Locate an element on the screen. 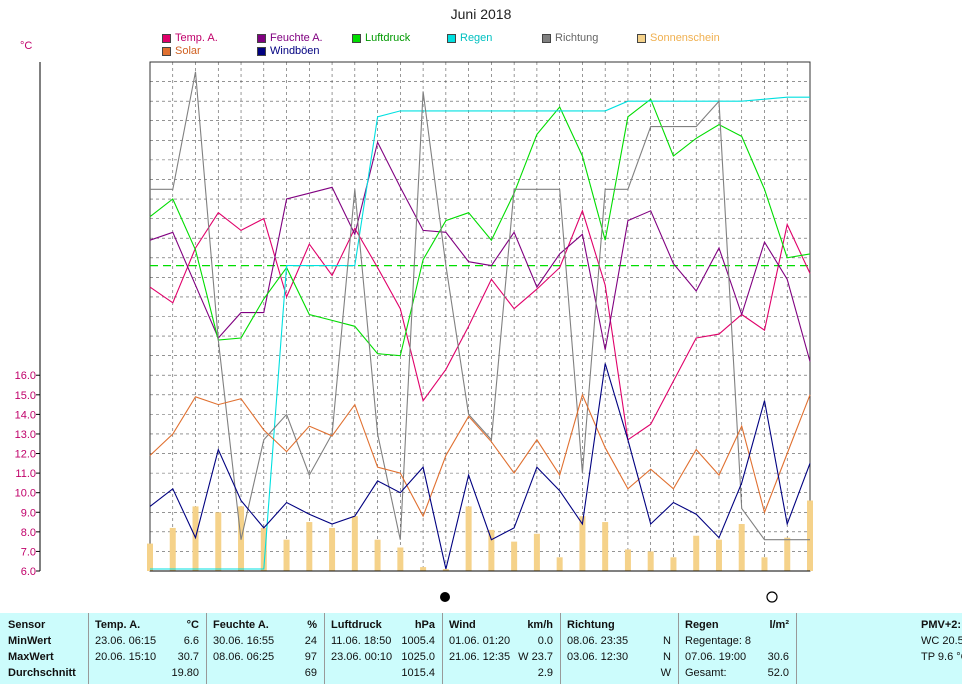  pmv-tp: TP 9.6 °C is located at coordinates (941, 657).